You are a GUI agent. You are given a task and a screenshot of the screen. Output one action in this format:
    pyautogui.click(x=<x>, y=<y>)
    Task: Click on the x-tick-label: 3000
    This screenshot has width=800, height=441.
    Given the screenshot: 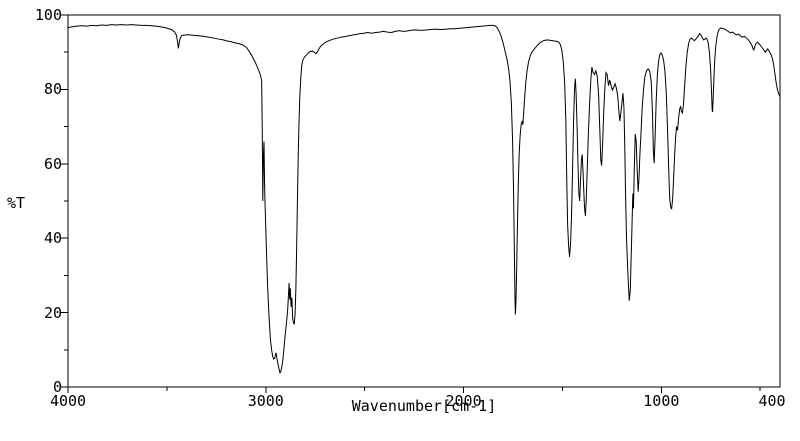 What is the action you would take?
    pyautogui.click(x=265, y=401)
    